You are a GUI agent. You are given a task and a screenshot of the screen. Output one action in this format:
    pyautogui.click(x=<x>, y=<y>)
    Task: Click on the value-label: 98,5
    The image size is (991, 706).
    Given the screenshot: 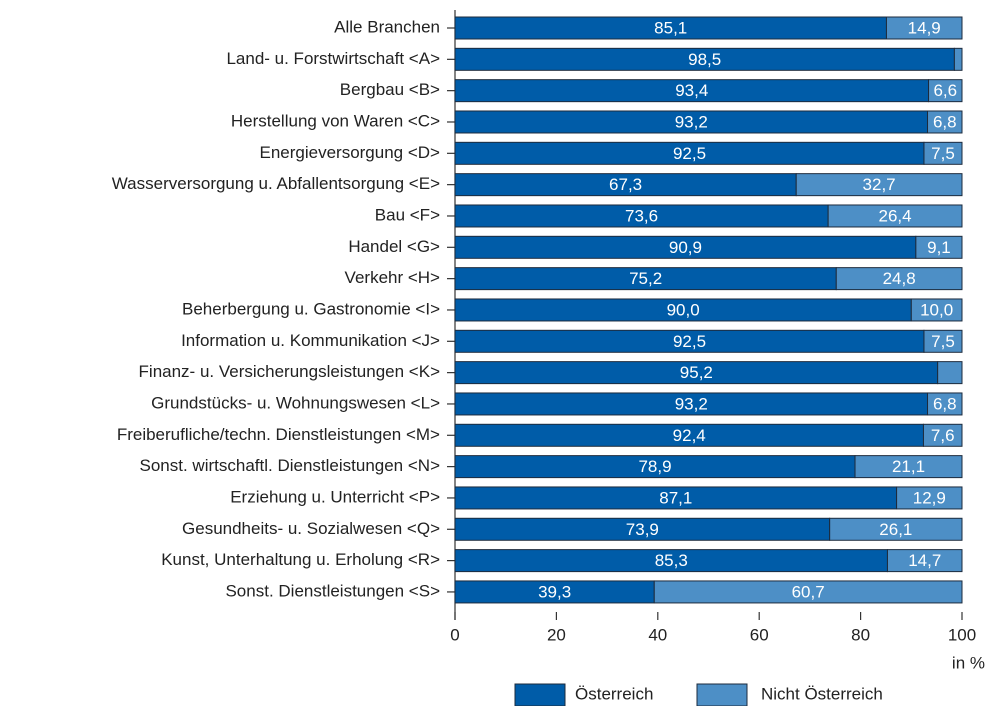 What is the action you would take?
    pyautogui.click(x=704, y=59)
    